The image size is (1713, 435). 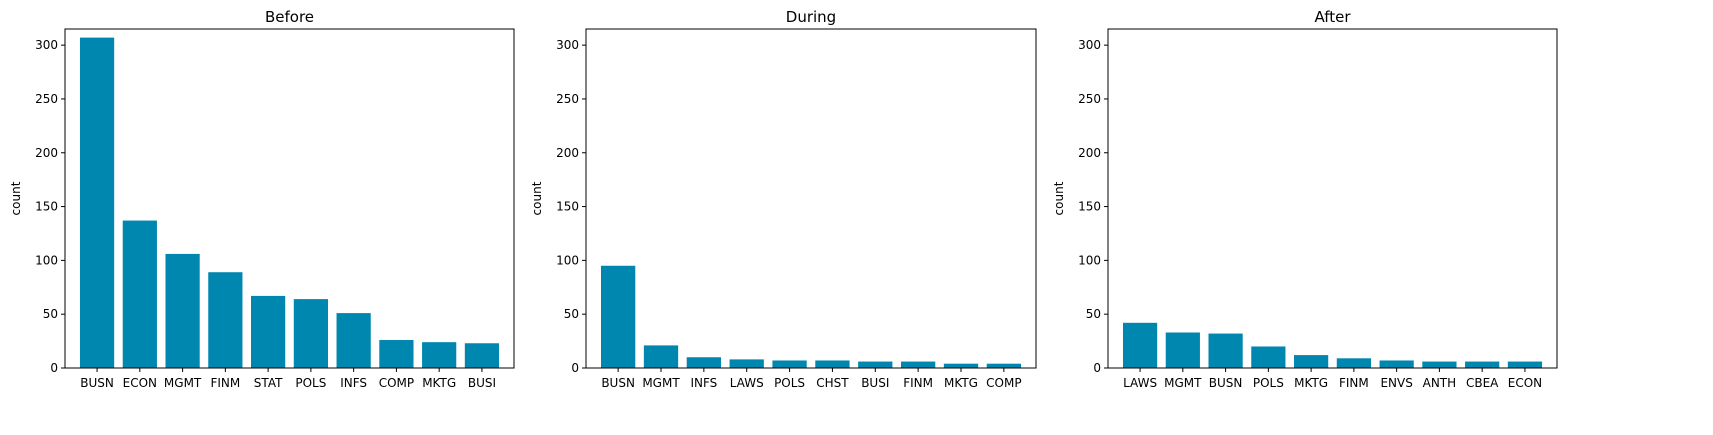 What do you see at coordinates (918, 383) in the screenshot?
I see `during-x-tick-label: FINM` at bounding box center [918, 383].